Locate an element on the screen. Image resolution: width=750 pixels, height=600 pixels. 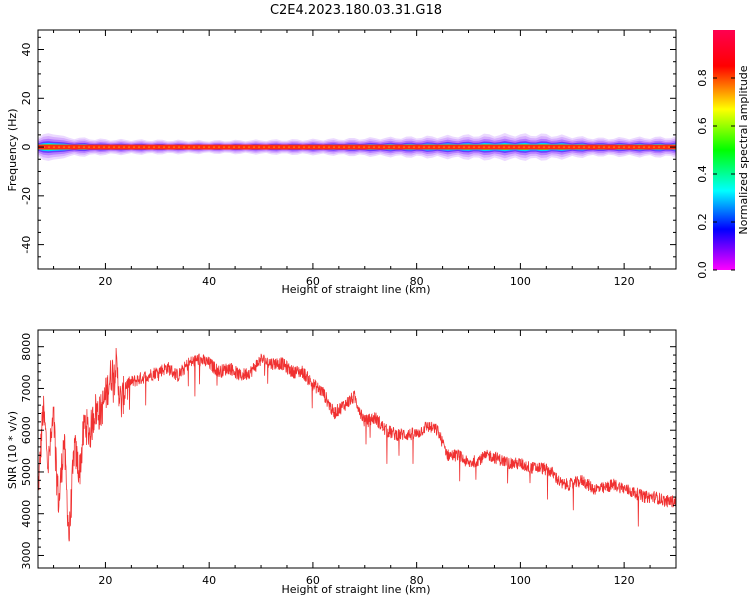
y-tick-label: 3000 is located at coordinates (26, 555).